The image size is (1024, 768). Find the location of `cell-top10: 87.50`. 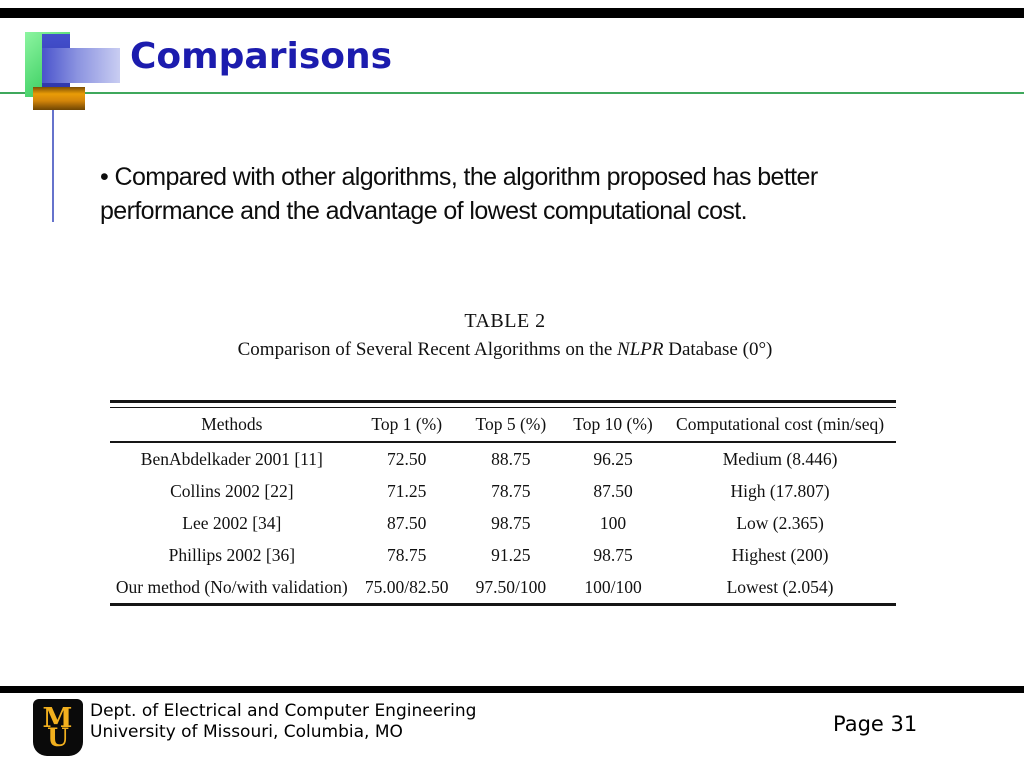

cell-top10: 87.50 is located at coordinates (613, 490).